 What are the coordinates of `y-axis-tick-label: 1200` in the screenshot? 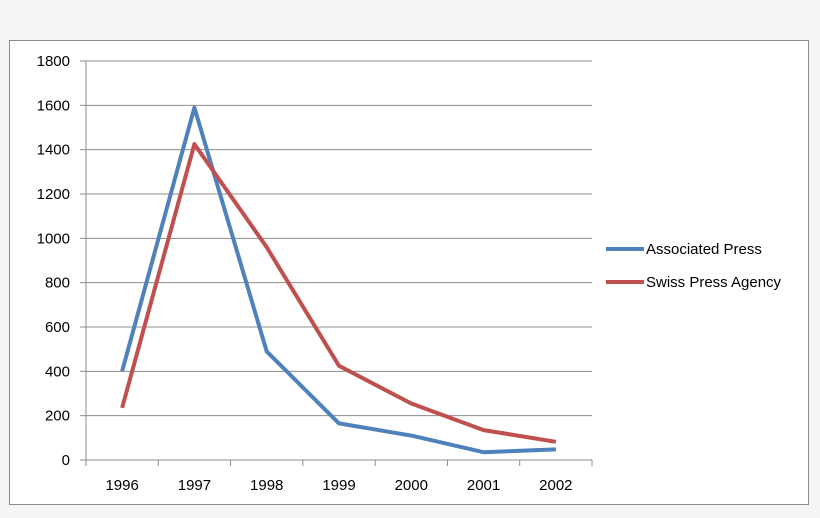 It's located at (53, 194).